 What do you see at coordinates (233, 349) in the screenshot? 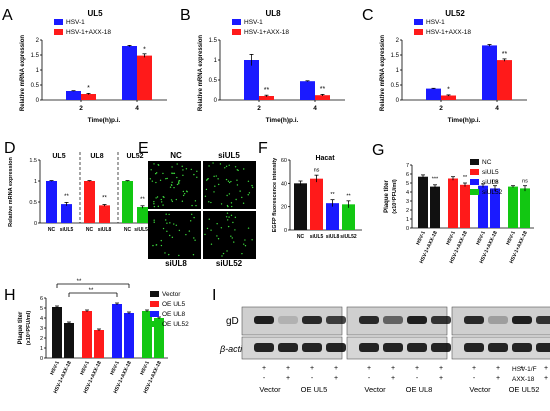
I see `row-label-beta-actin: β-actin` at bounding box center [233, 349].